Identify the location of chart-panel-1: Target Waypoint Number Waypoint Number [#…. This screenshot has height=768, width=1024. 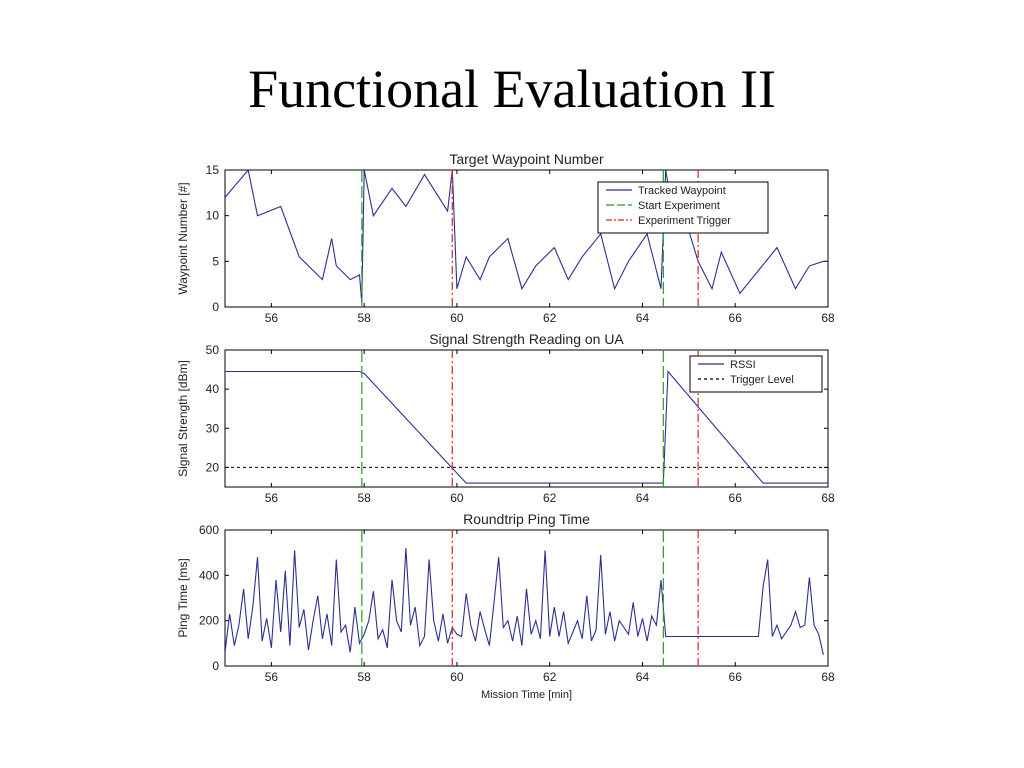
(505, 238).